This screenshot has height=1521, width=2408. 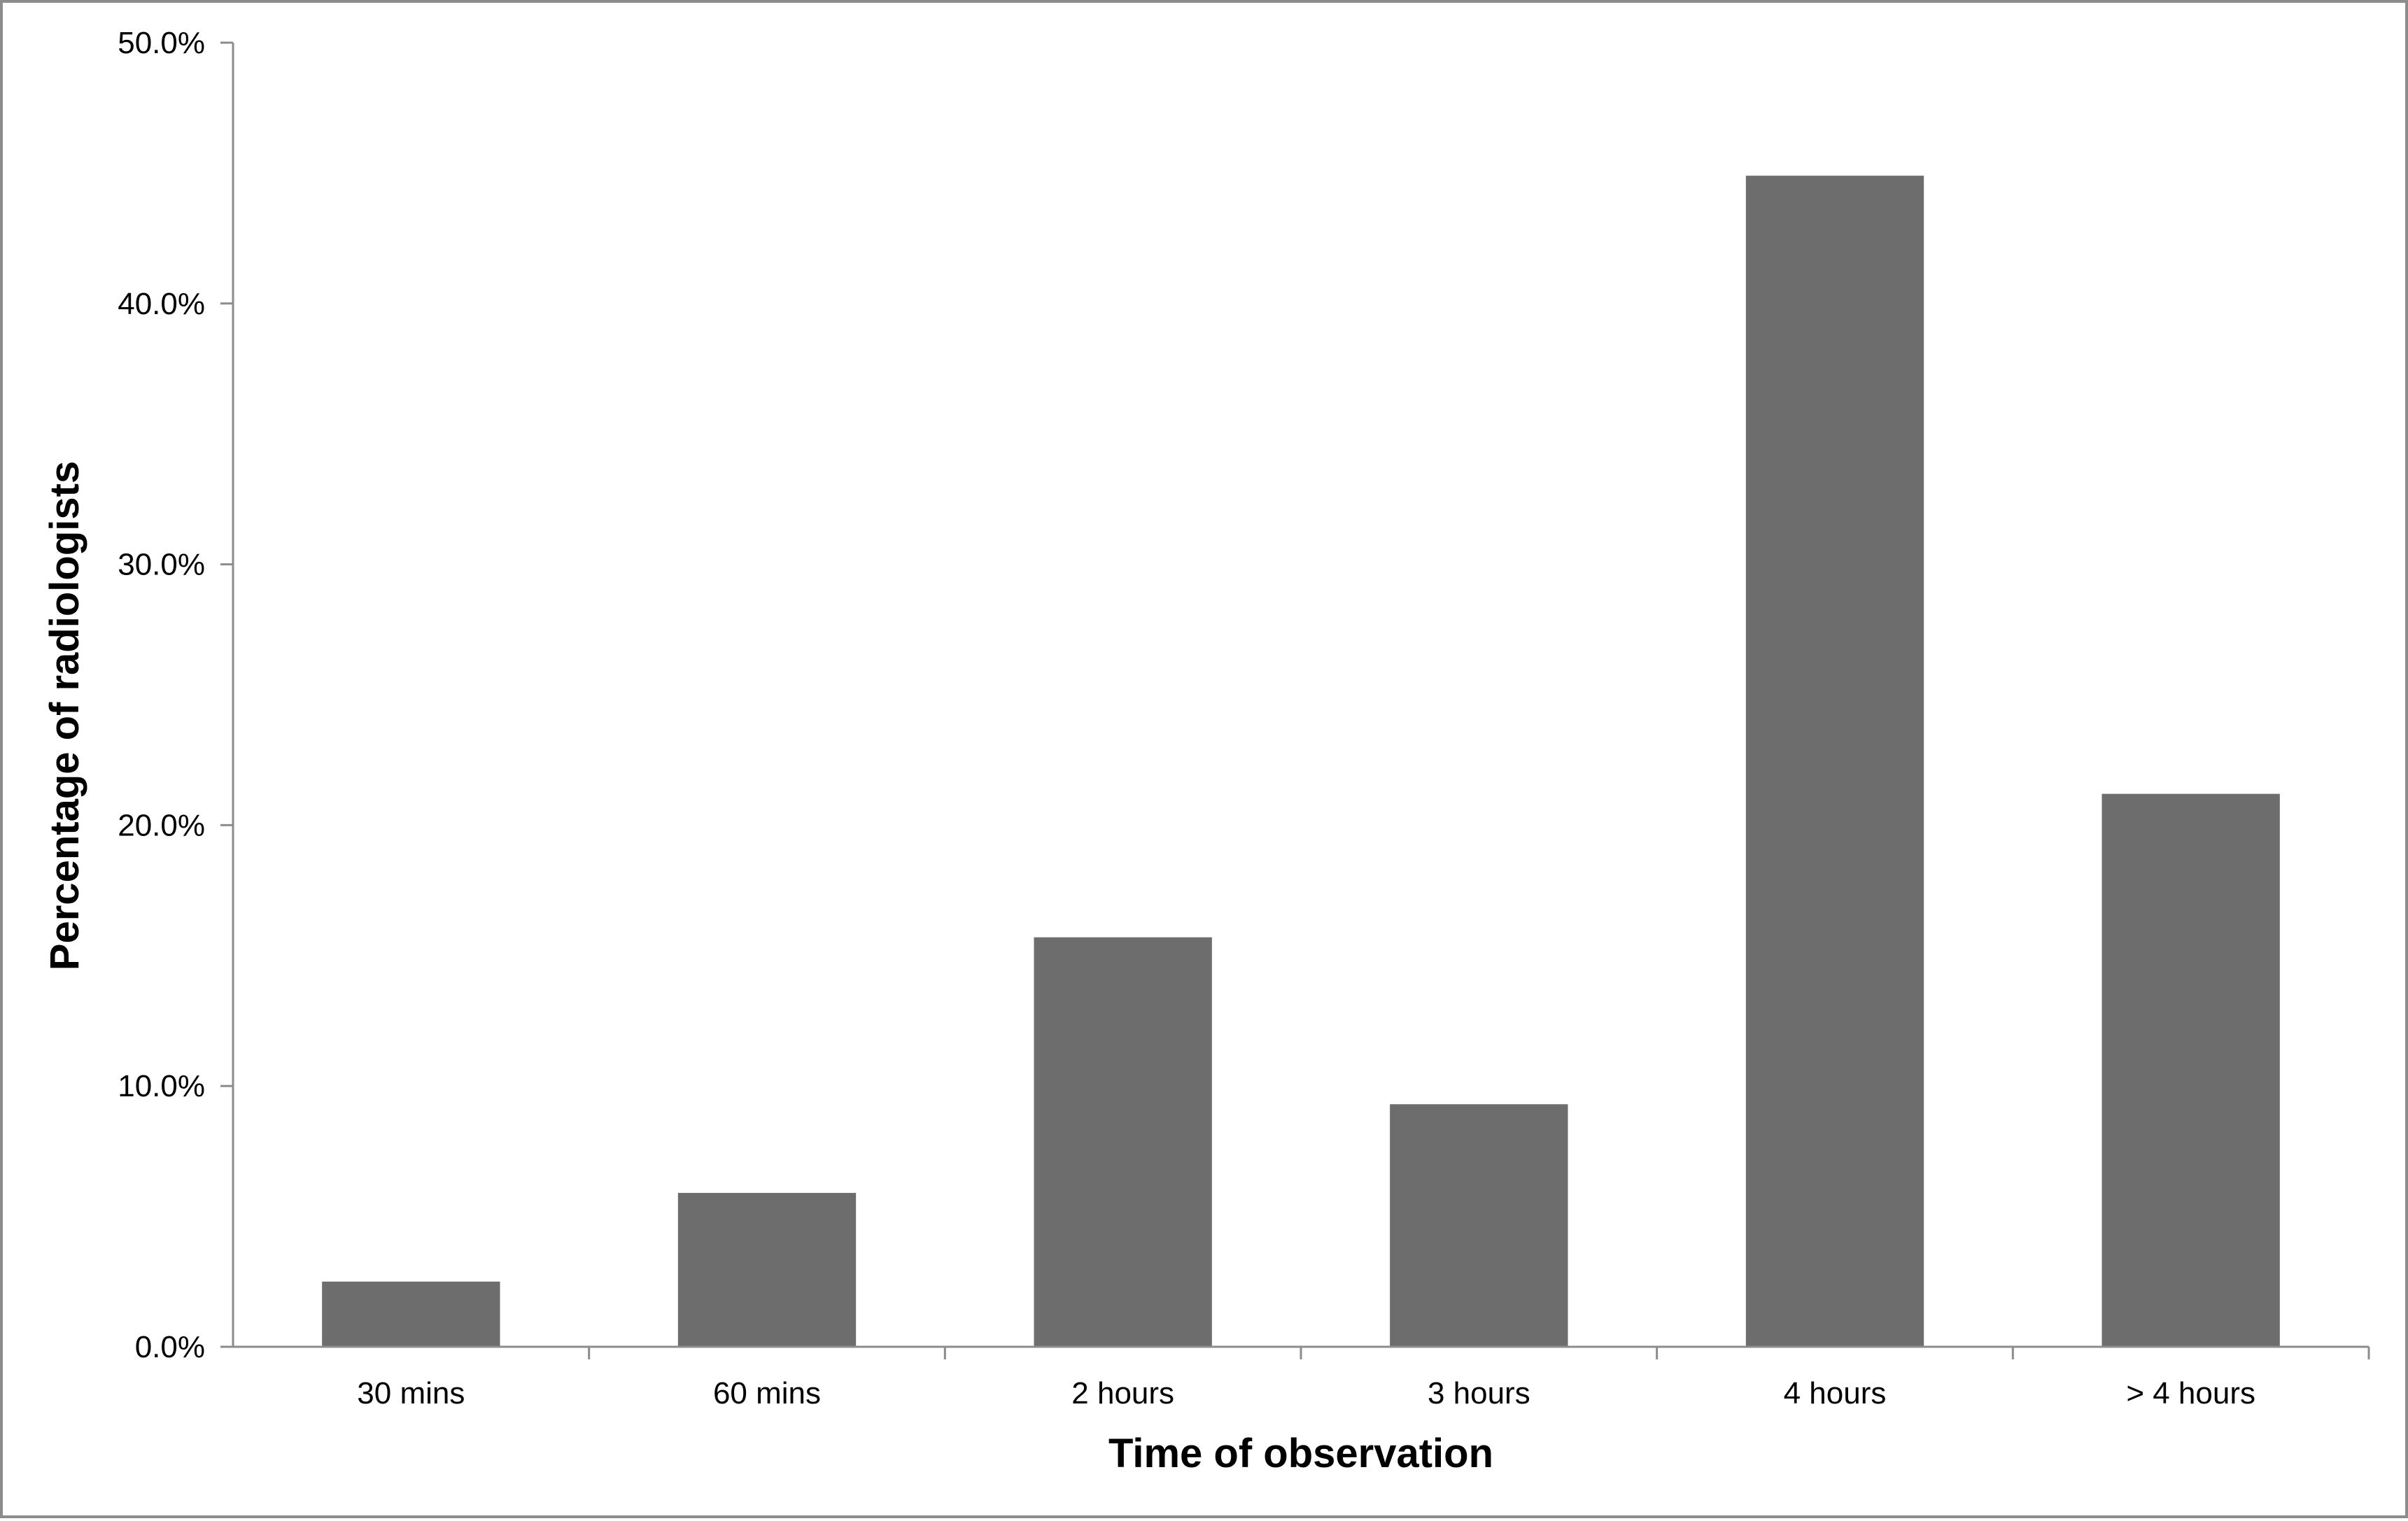 I want to click on x-tick-label-2: 2 hours, so click(x=1122, y=1393).